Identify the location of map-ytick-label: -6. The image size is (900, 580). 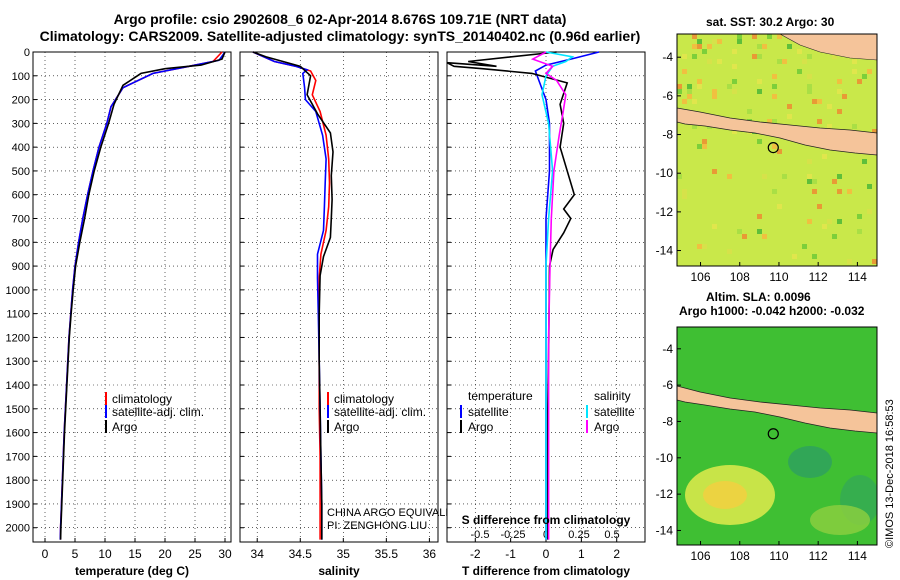
(667, 96).